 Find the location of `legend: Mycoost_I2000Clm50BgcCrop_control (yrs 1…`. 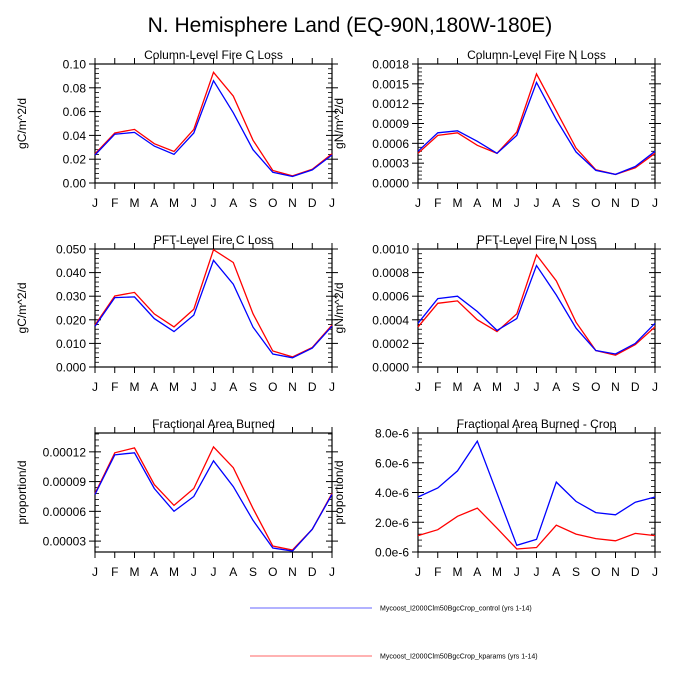

legend: Mycoost_I2000Clm50BgcCrop_control (yrs 1… is located at coordinates (394, 633).